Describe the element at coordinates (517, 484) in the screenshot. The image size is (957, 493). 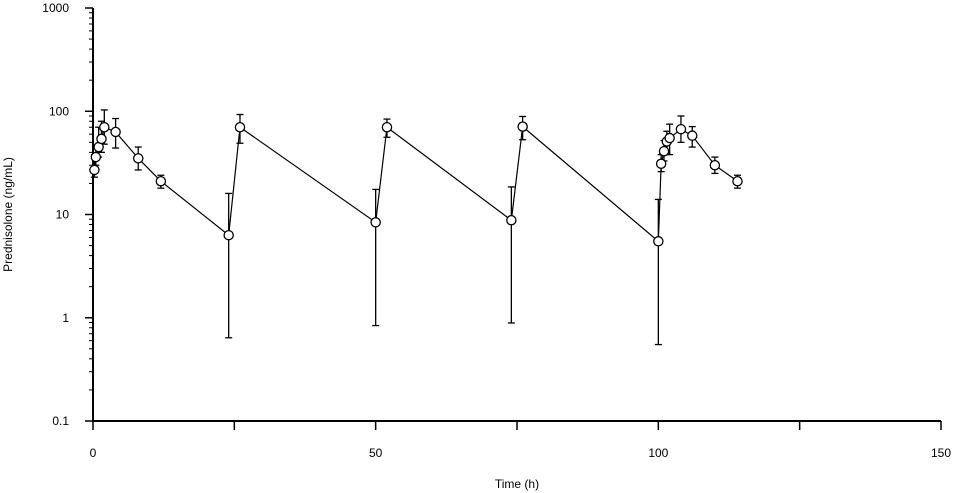
I see `x-axis-label: Time (h)` at that location.